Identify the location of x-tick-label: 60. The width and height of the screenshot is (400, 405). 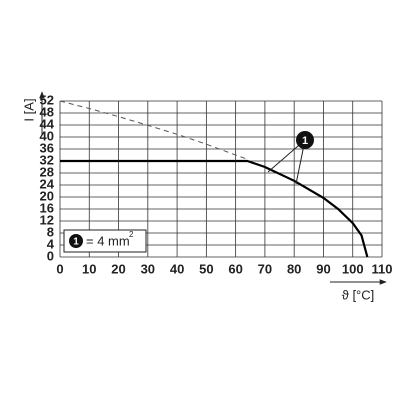
(235, 268).